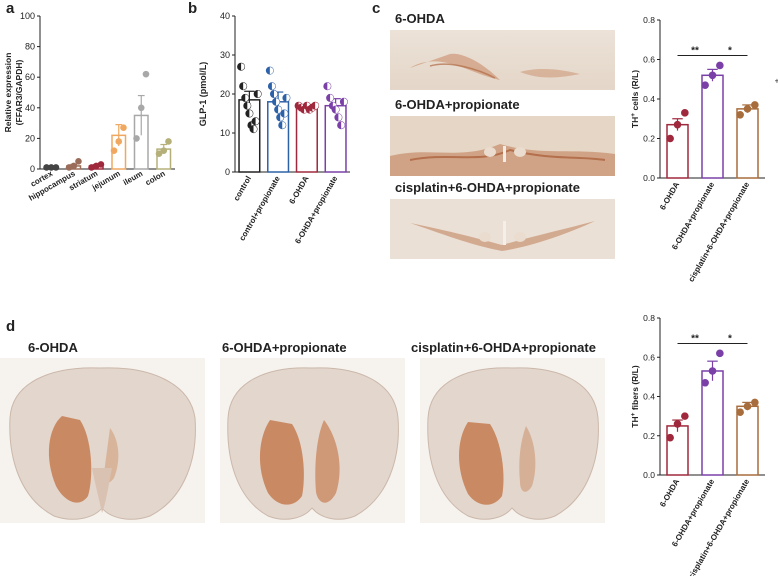 The image size is (778, 576). I want to click on y-axis-label-part: cells (R/L), so click(635, 91).